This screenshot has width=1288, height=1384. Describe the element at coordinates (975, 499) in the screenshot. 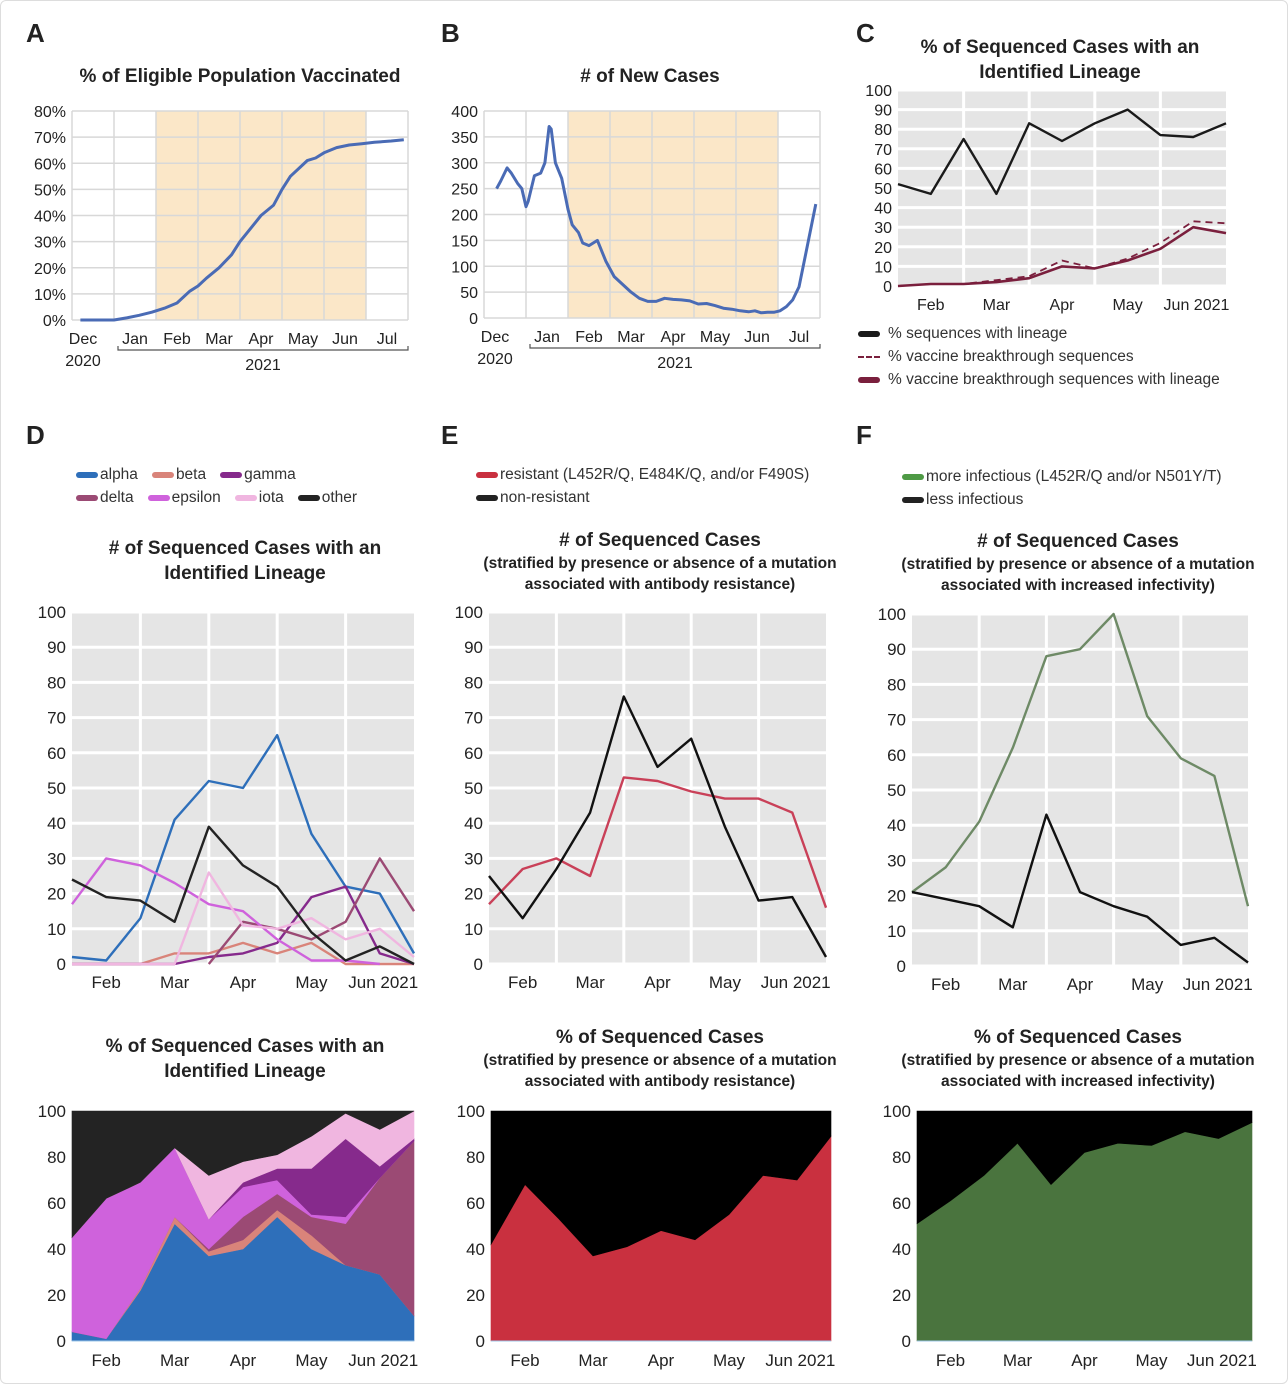

I see `legend-label: less infectious` at that location.